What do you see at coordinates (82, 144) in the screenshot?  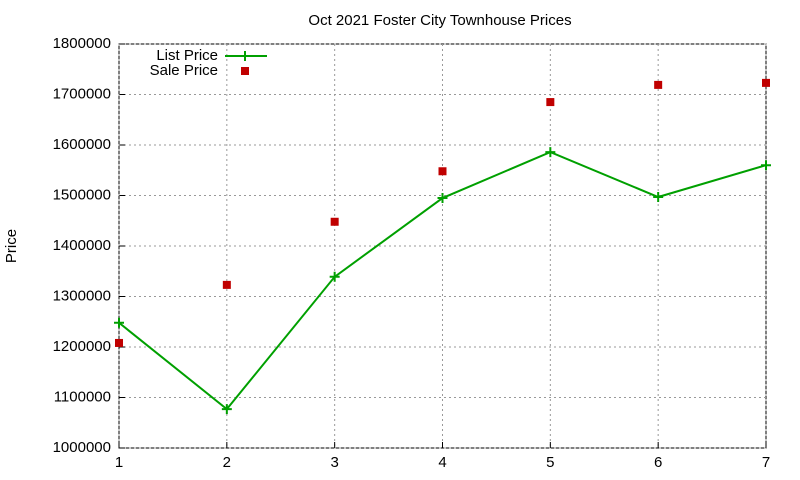 I see `y-tick-label: 1600000` at bounding box center [82, 144].